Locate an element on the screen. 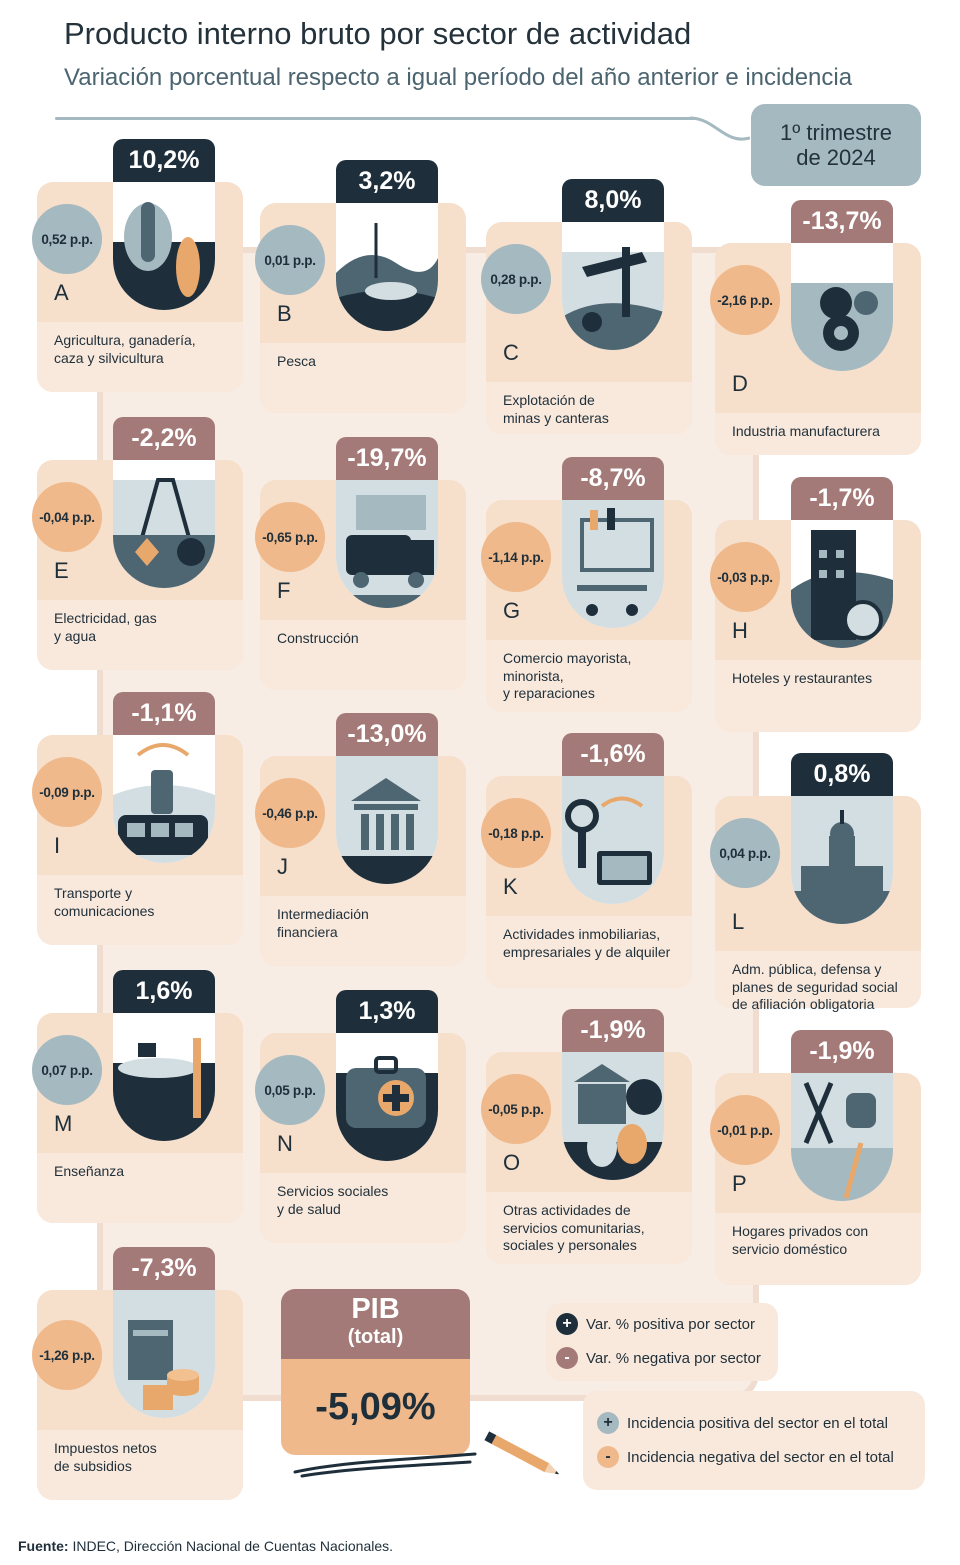  power-tower-icon is located at coordinates (164, 524).